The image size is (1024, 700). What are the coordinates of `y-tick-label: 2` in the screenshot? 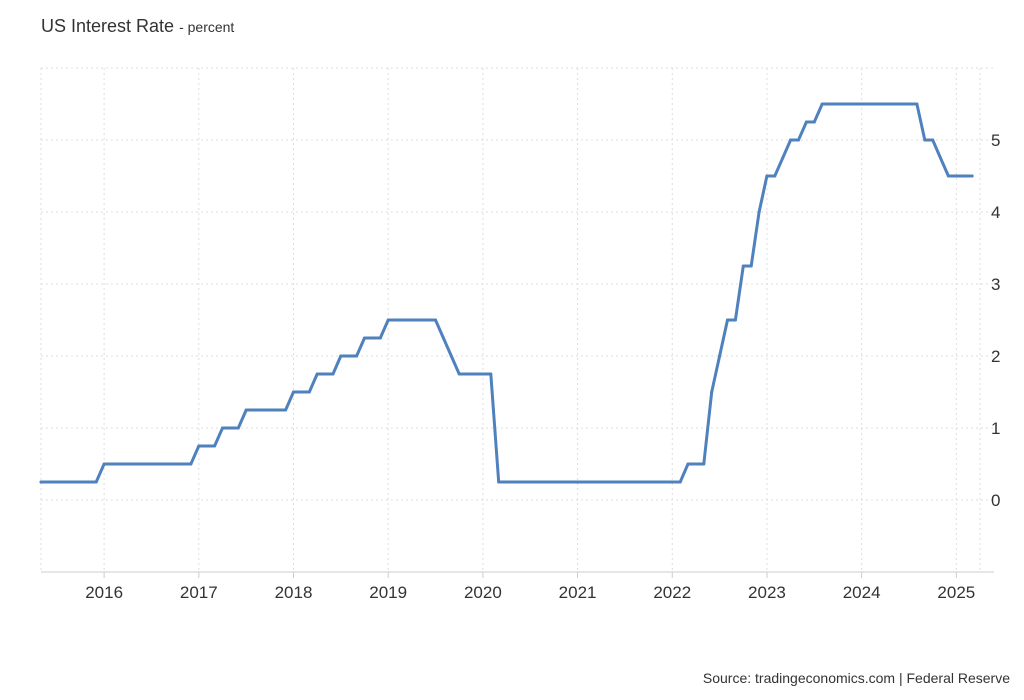 It's located at (995, 356).